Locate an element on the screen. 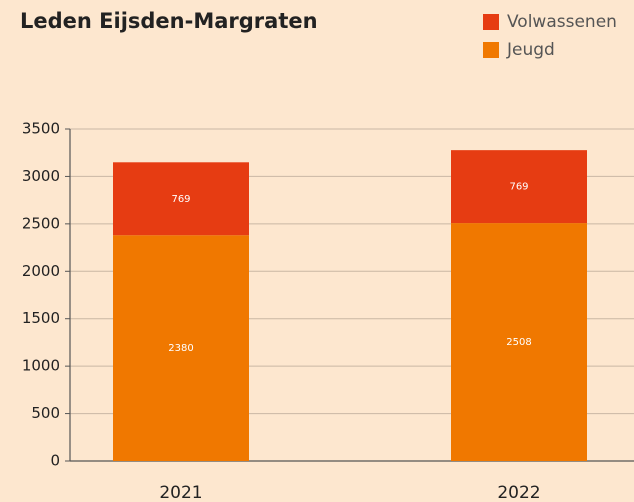  y-tick-label: 1000 is located at coordinates (41, 366).